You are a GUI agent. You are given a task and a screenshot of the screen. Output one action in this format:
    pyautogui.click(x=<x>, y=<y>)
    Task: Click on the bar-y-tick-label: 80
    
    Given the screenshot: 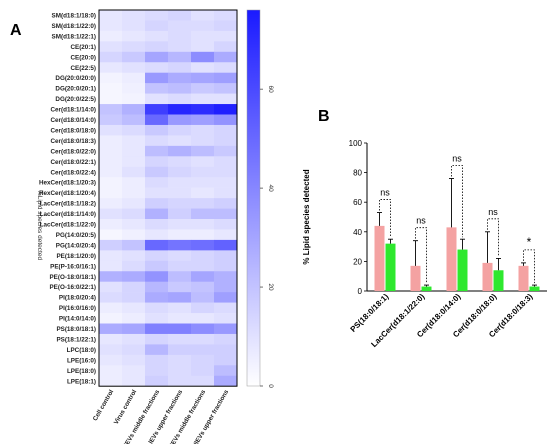 What is the action you would take?
    pyautogui.click(x=357, y=173)
    